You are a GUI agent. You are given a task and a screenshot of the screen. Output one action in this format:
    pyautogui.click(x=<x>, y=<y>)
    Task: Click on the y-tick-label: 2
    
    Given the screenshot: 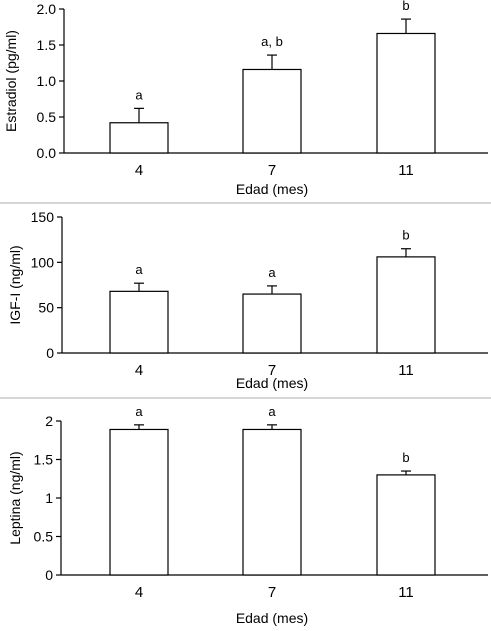 What is the action you would take?
    pyautogui.click(x=49, y=421)
    